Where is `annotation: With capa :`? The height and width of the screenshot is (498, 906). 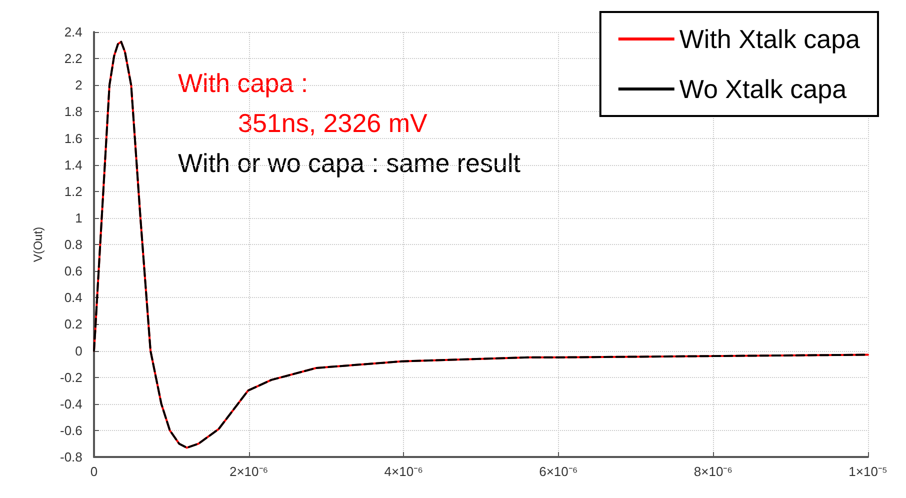 annotation: With capa : is located at coordinates (243, 83).